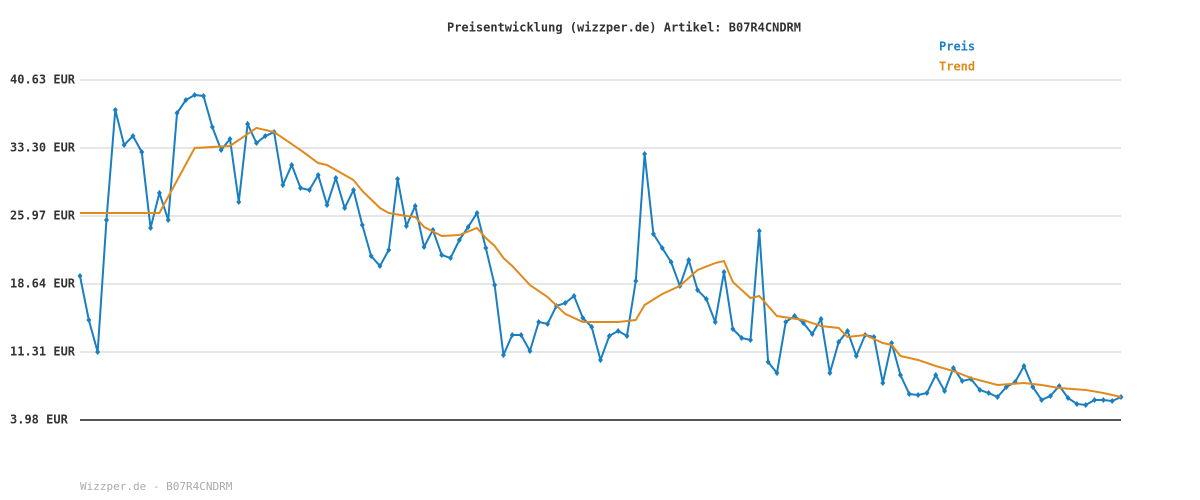  What do you see at coordinates (43, 148) in the screenshot?
I see `y-tick-label: 33.30 EUR` at bounding box center [43, 148].